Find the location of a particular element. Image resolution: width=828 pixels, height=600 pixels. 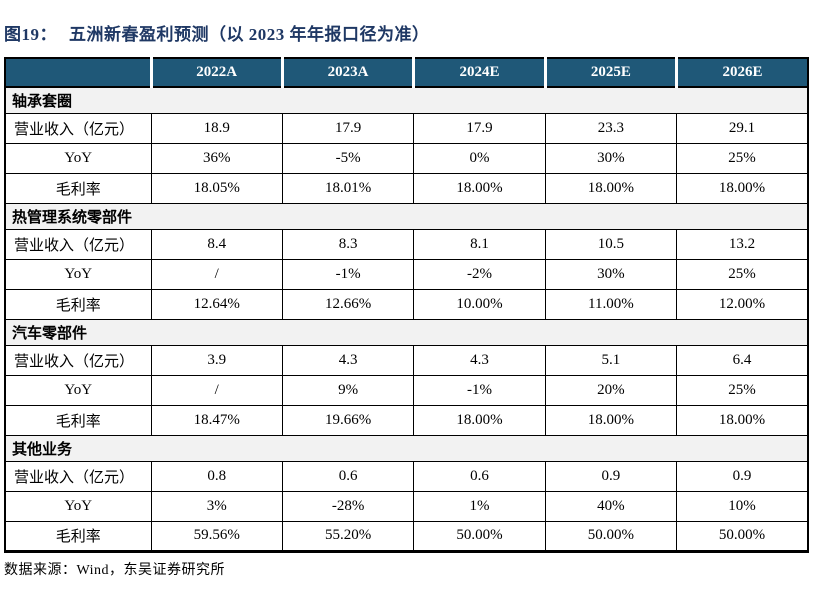

cell-value: 29.1 is located at coordinates (742, 128).